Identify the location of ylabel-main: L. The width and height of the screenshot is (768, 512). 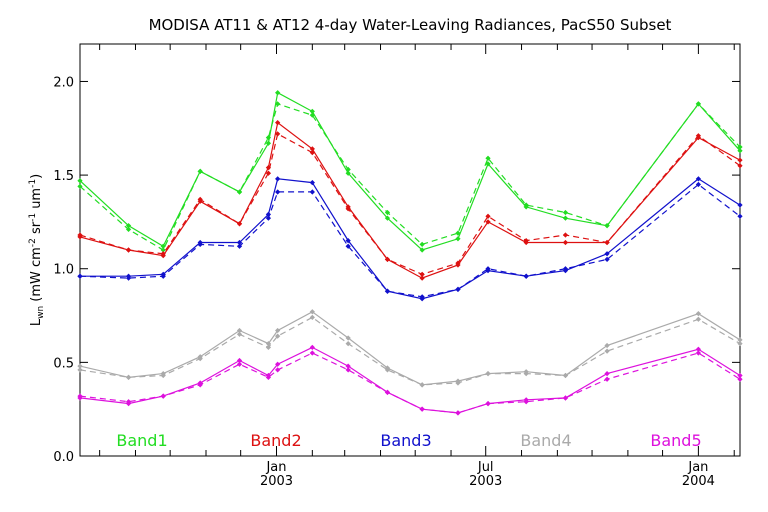
(36, 322).